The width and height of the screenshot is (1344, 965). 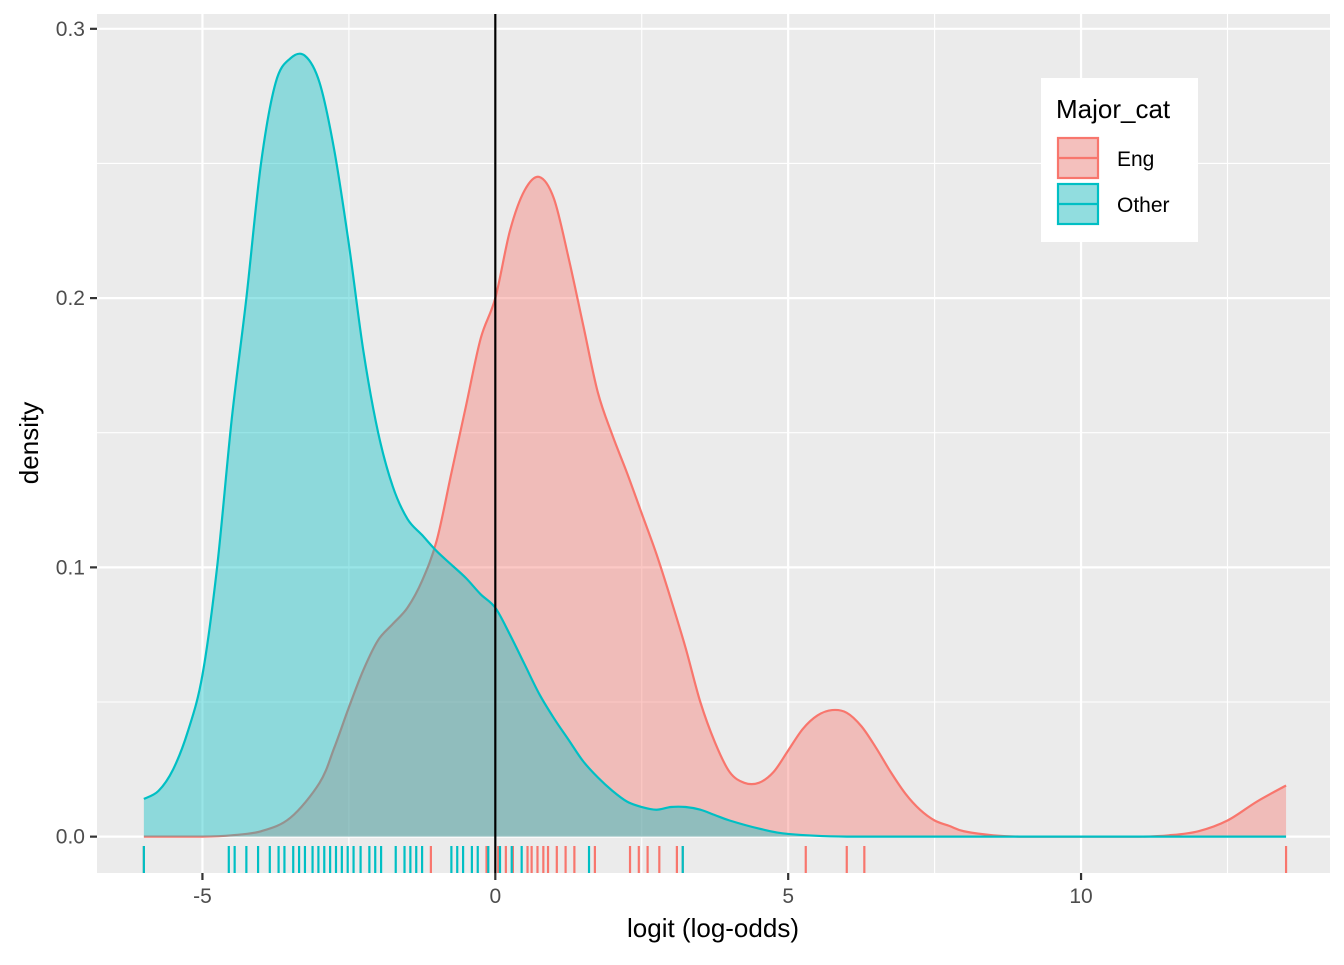 I want to click on x-tick-label: -5, so click(x=202, y=896).